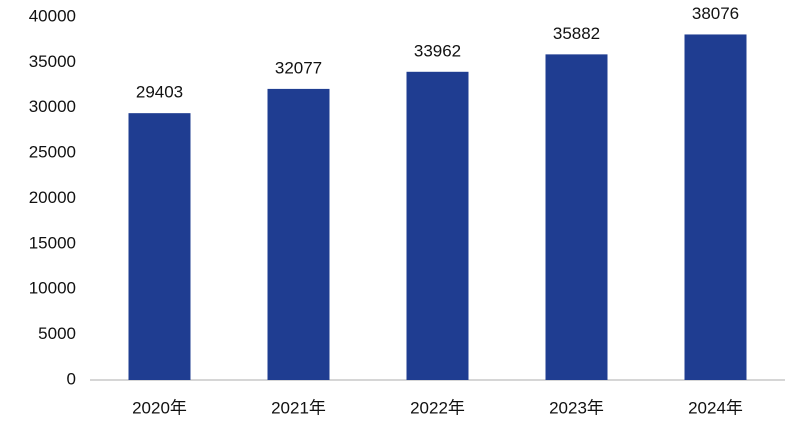 This screenshot has height=427, width=800. Describe the element at coordinates (437, 407) in the screenshot. I see `x-tick-label: 2022年` at that location.